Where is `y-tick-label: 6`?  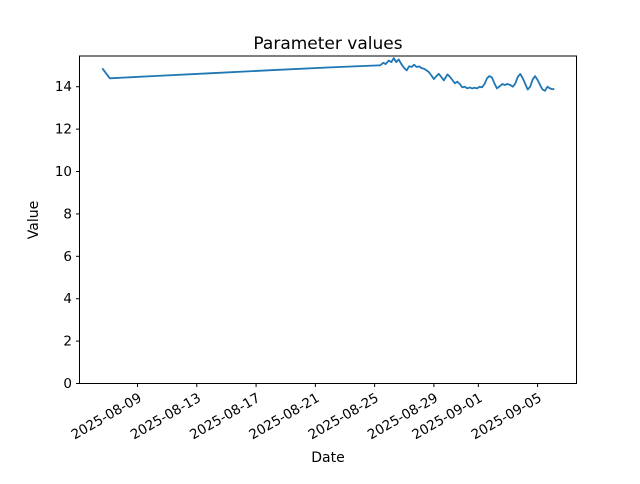 y-tick-label: 6 is located at coordinates (67, 257).